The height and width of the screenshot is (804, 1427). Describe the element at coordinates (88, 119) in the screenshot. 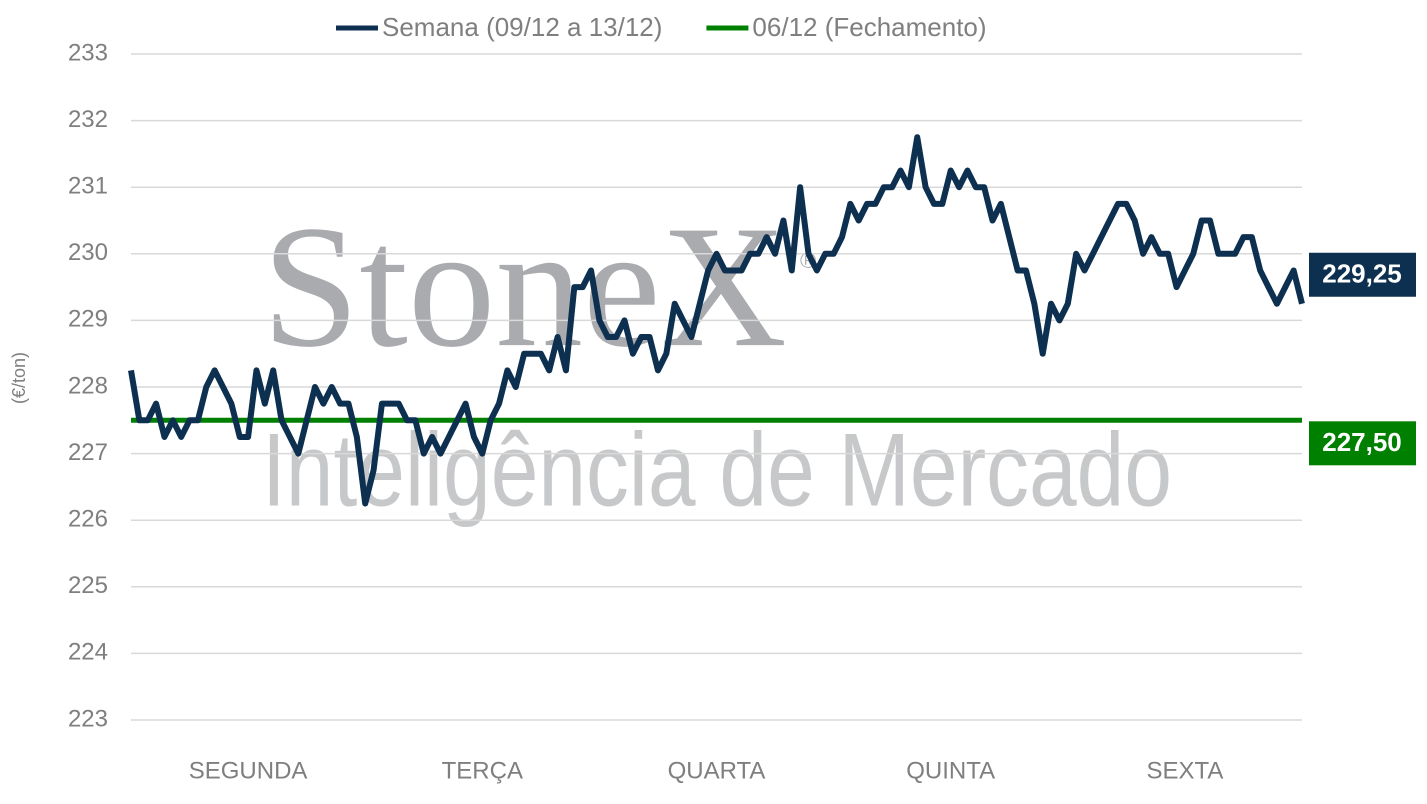

I see `y-tick-label: 232` at that location.